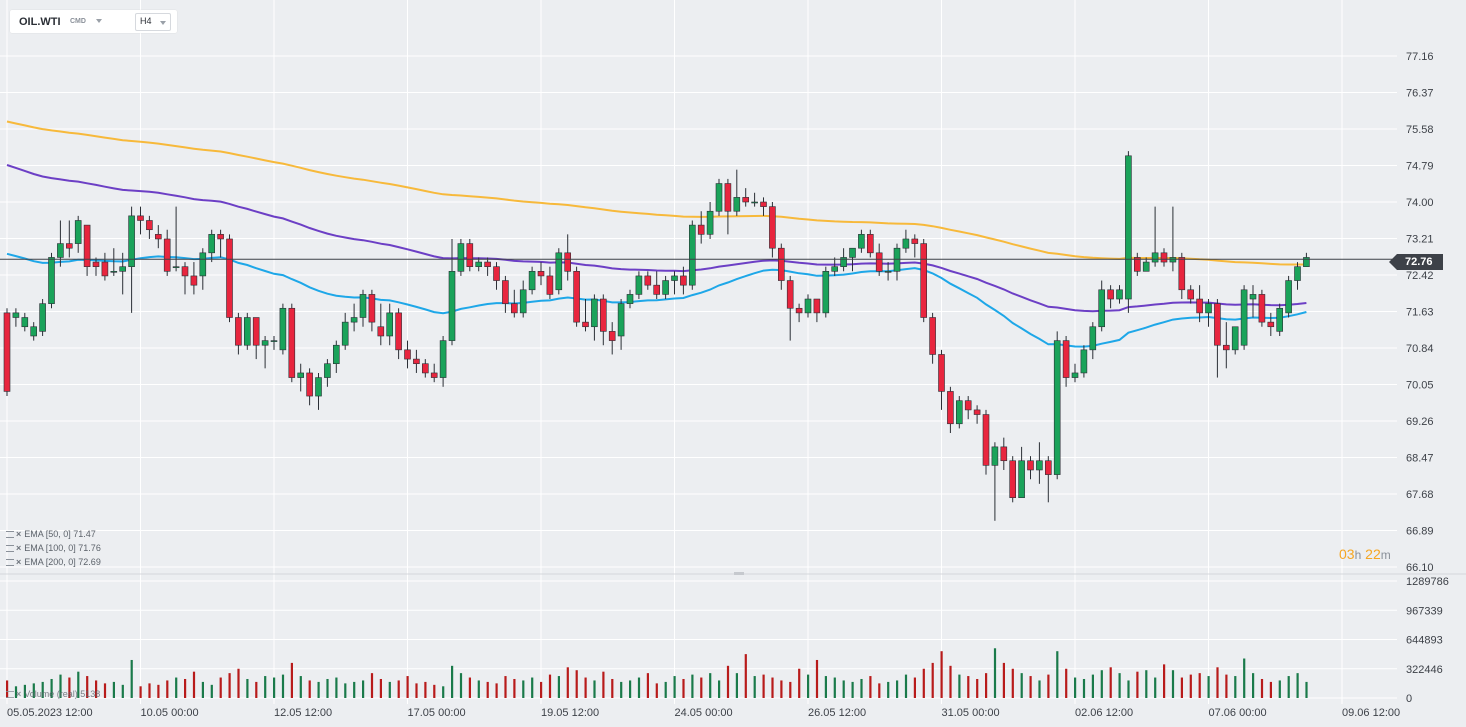  What do you see at coordinates (1420, 276) in the screenshot?
I see `price-tick-label: 72.42` at bounding box center [1420, 276].